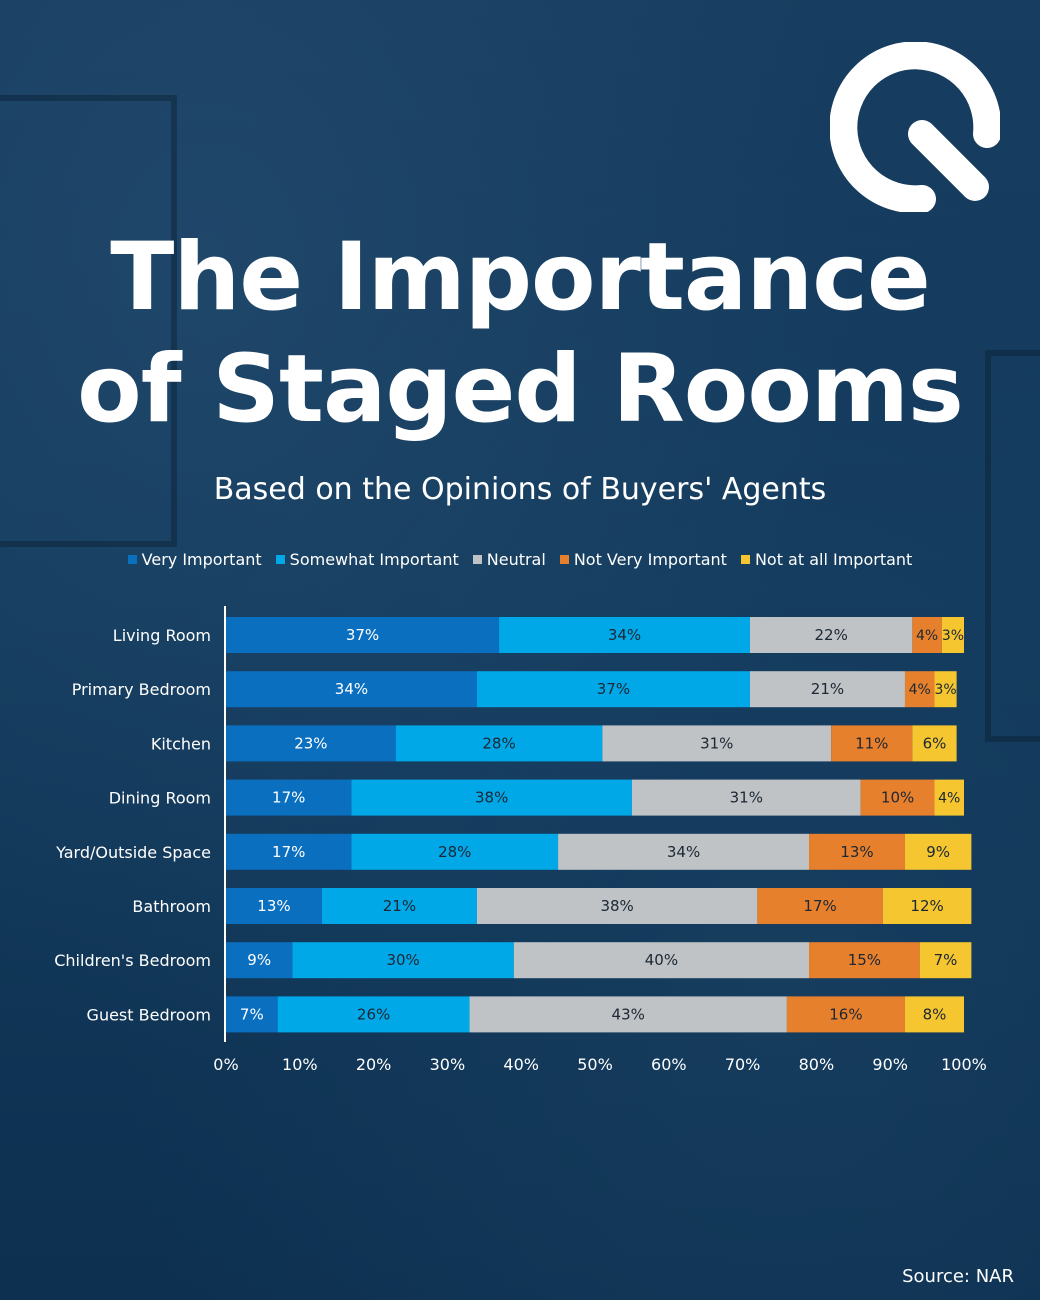 The image size is (1040, 1300). What do you see at coordinates (160, 798) in the screenshot?
I see `category-label: Dining Room` at bounding box center [160, 798].